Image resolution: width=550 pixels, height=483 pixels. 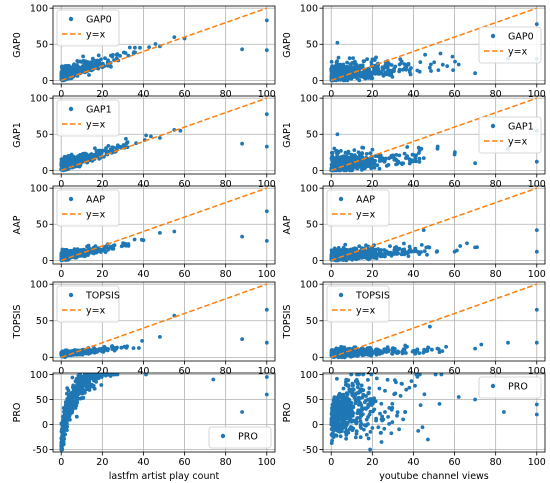 What do you see at coordinates (413, 184) in the screenshot?
I see `x-tick-label: 40` at bounding box center [413, 184].